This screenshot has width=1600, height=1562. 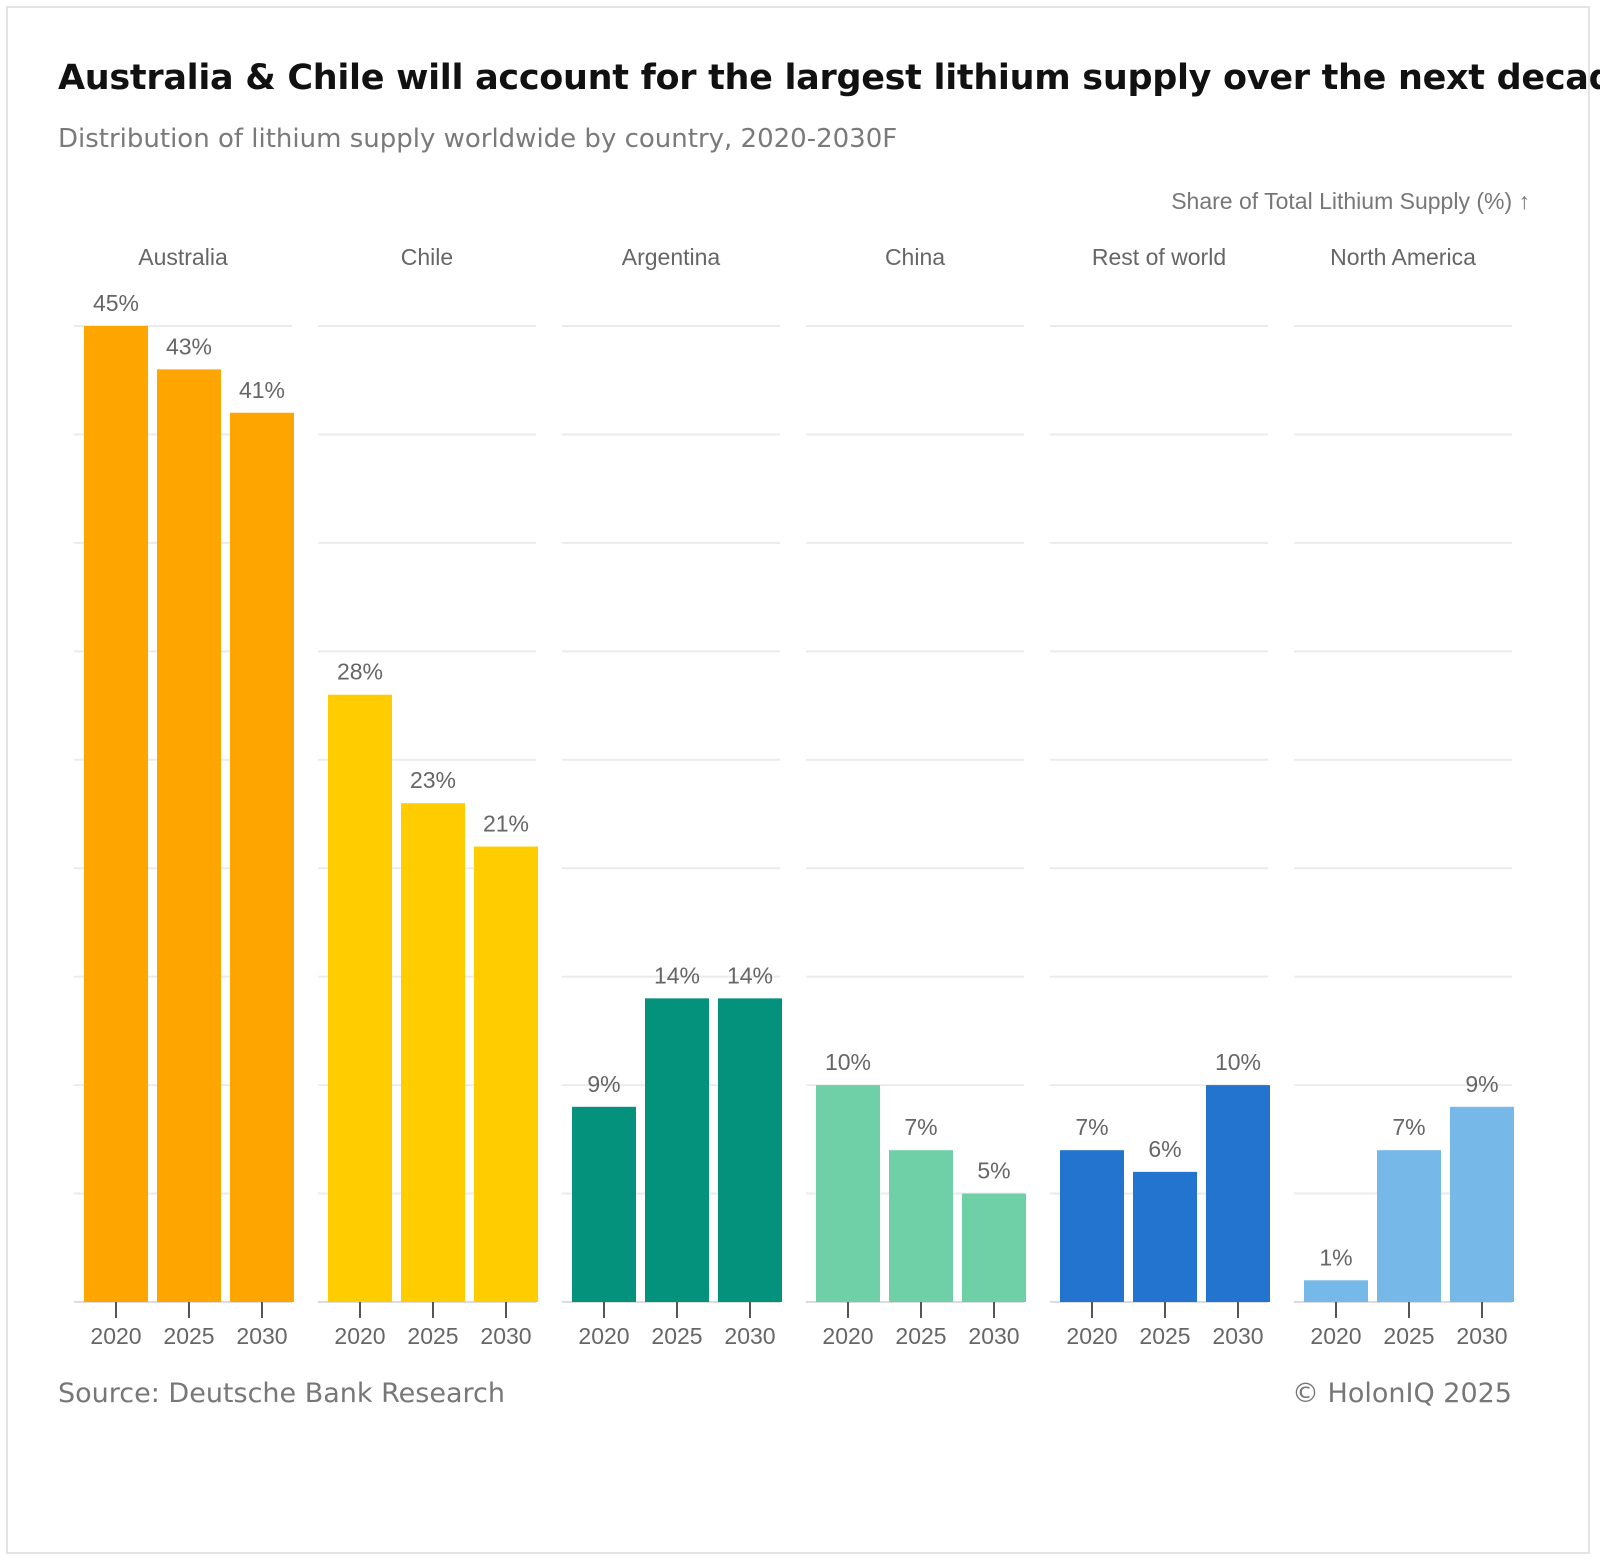 I want to click on bar-australia-2025, so click(x=189, y=835).